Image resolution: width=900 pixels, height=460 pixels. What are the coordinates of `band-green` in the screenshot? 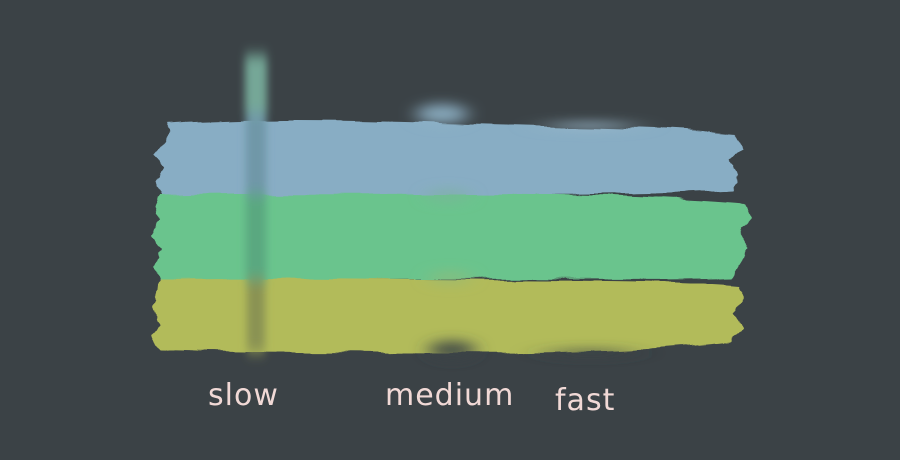 It's located at (452, 236).